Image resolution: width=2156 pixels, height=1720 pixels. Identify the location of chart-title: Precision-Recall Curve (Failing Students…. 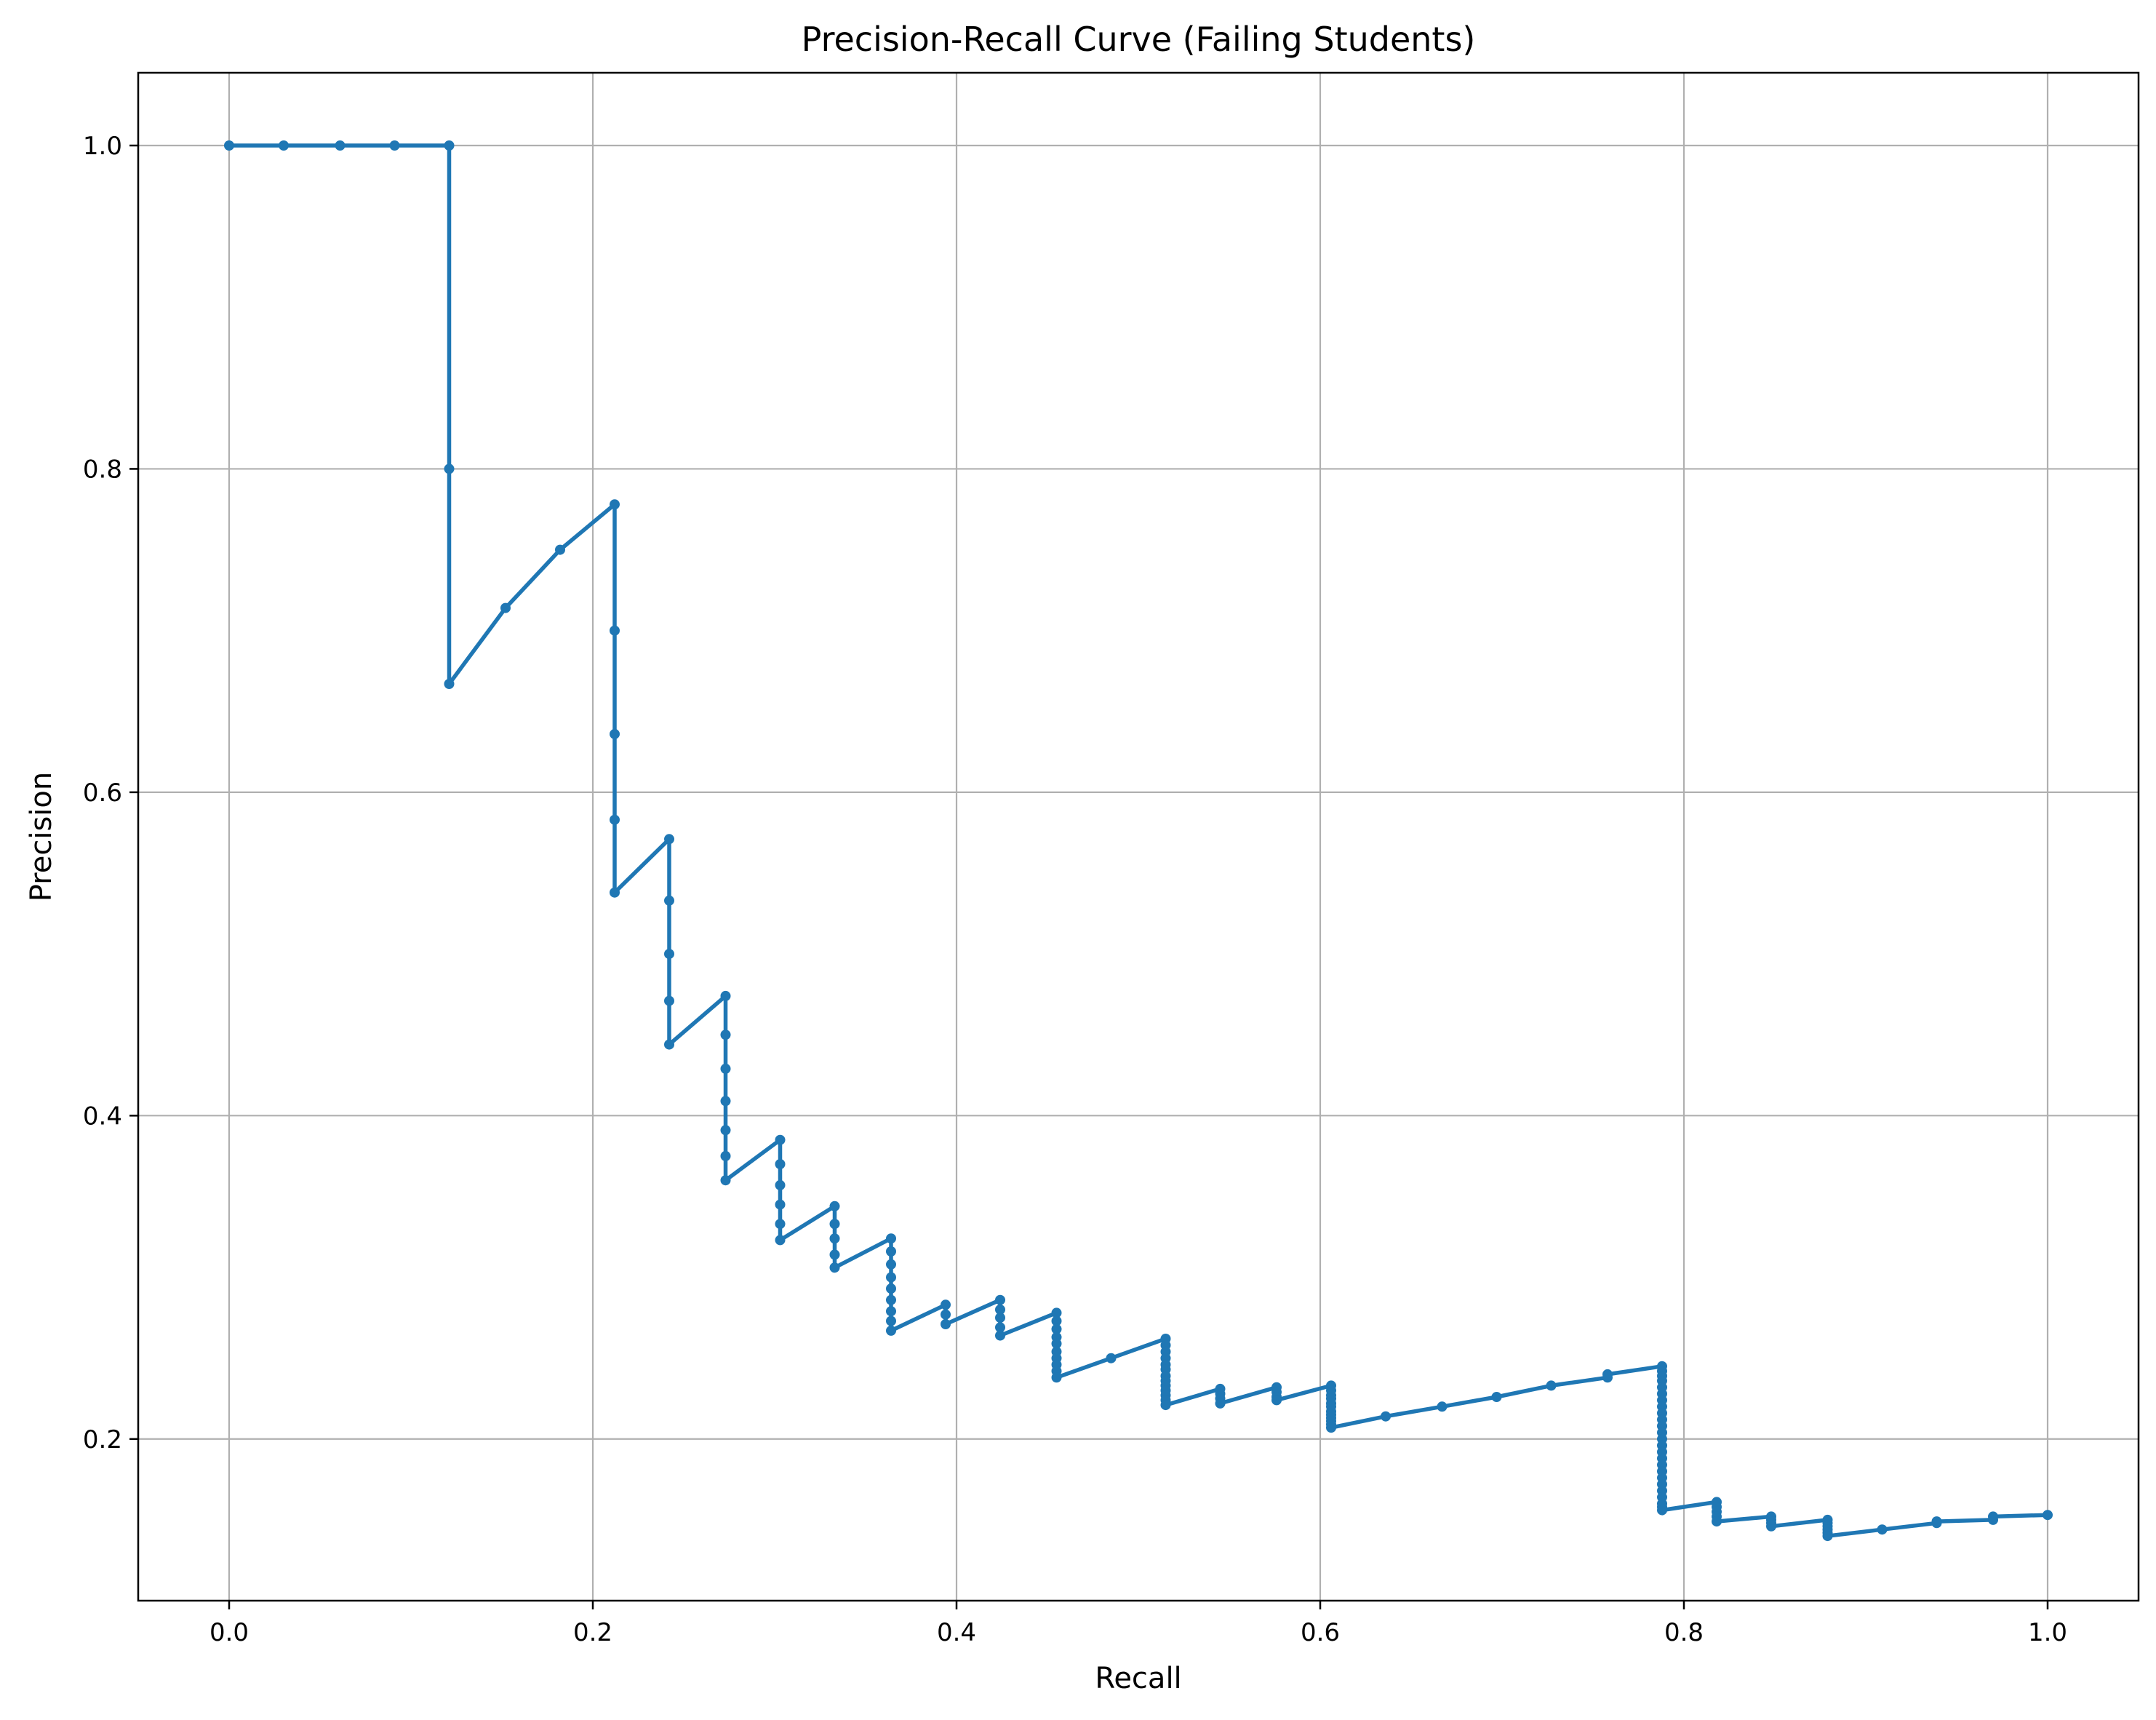
(1139, 40).